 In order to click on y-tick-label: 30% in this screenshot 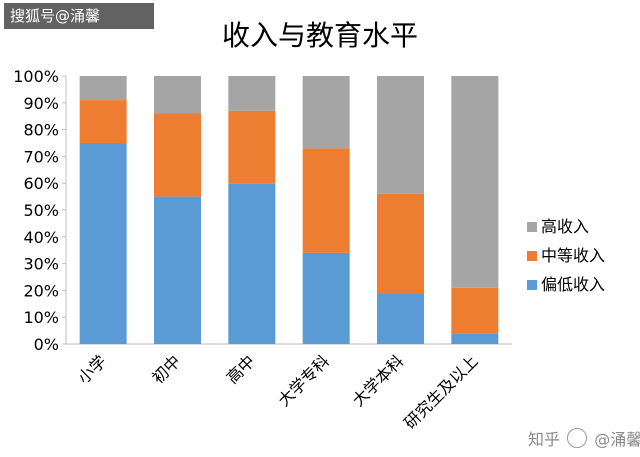, I will do `click(41, 264)`.